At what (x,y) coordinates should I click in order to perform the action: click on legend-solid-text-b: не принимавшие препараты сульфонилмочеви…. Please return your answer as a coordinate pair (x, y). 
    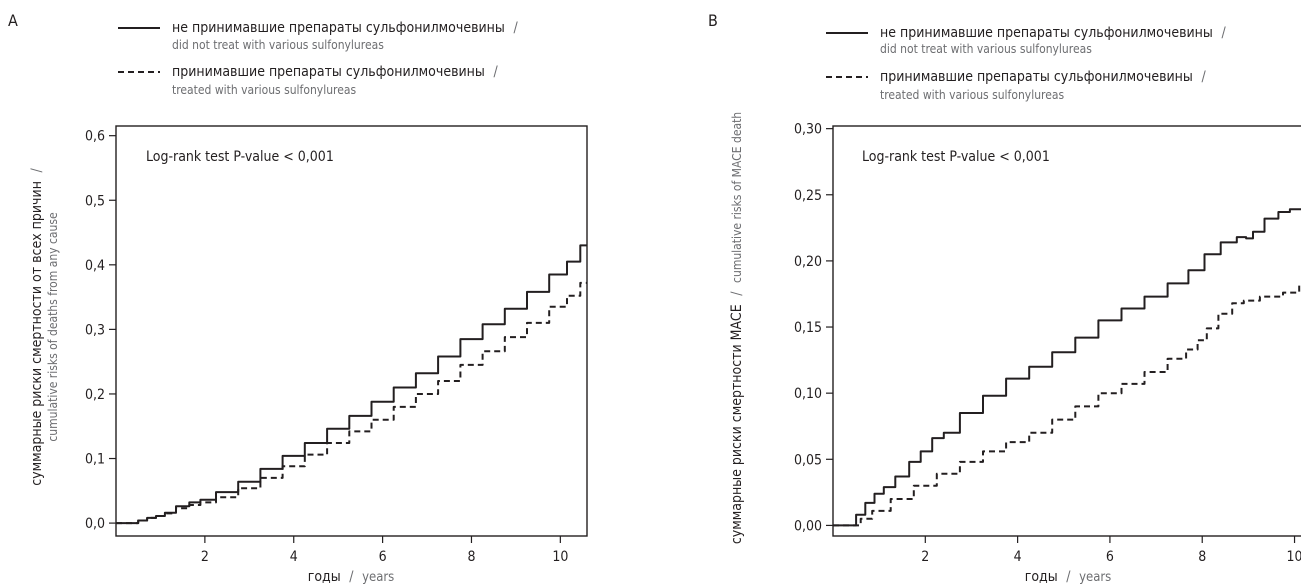
    Looking at the image, I should click on (1053, 31).